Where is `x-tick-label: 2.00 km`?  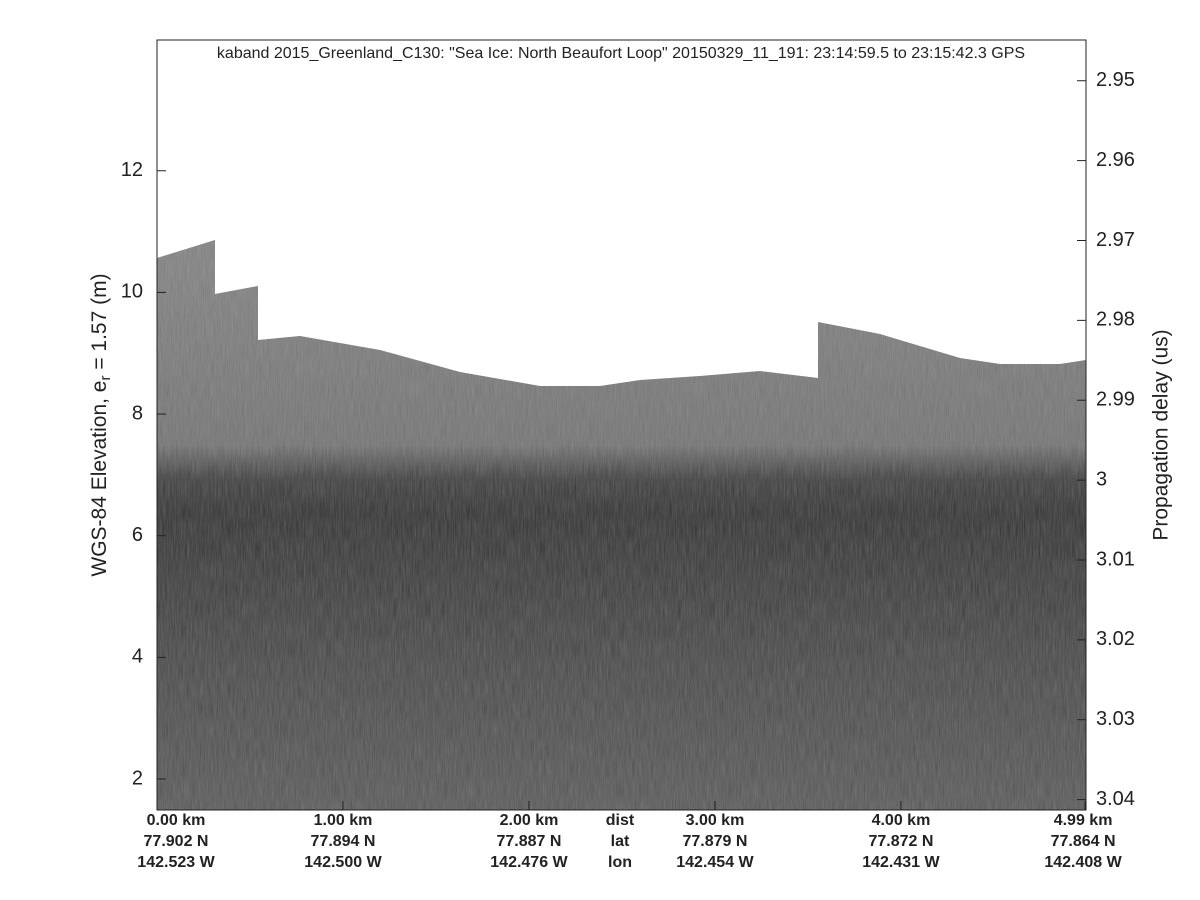
x-tick-label: 2.00 km is located at coordinates (529, 820).